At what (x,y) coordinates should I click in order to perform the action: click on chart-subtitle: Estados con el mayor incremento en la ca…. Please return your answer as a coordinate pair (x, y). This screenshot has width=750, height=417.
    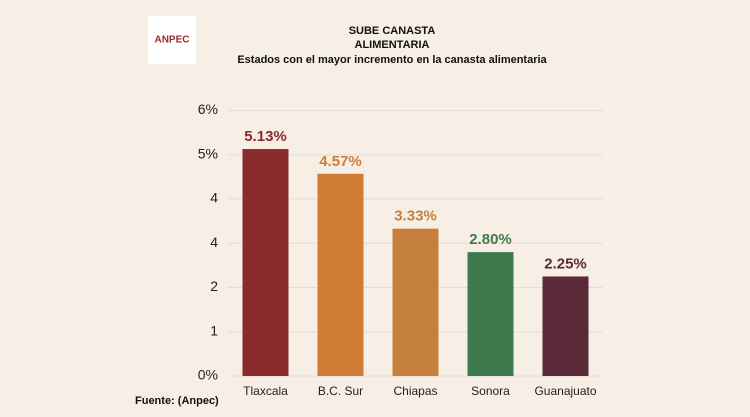
    Looking at the image, I should click on (392, 60).